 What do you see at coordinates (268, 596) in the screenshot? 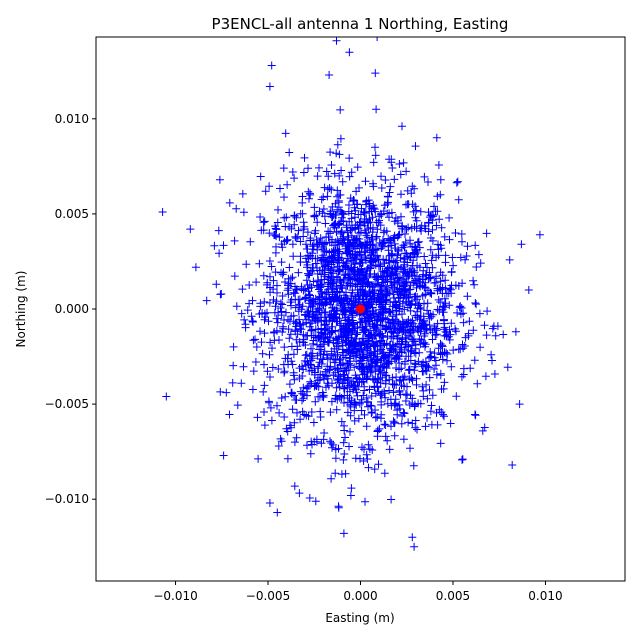
I see `x-tick-label: −0.005` at bounding box center [268, 596].